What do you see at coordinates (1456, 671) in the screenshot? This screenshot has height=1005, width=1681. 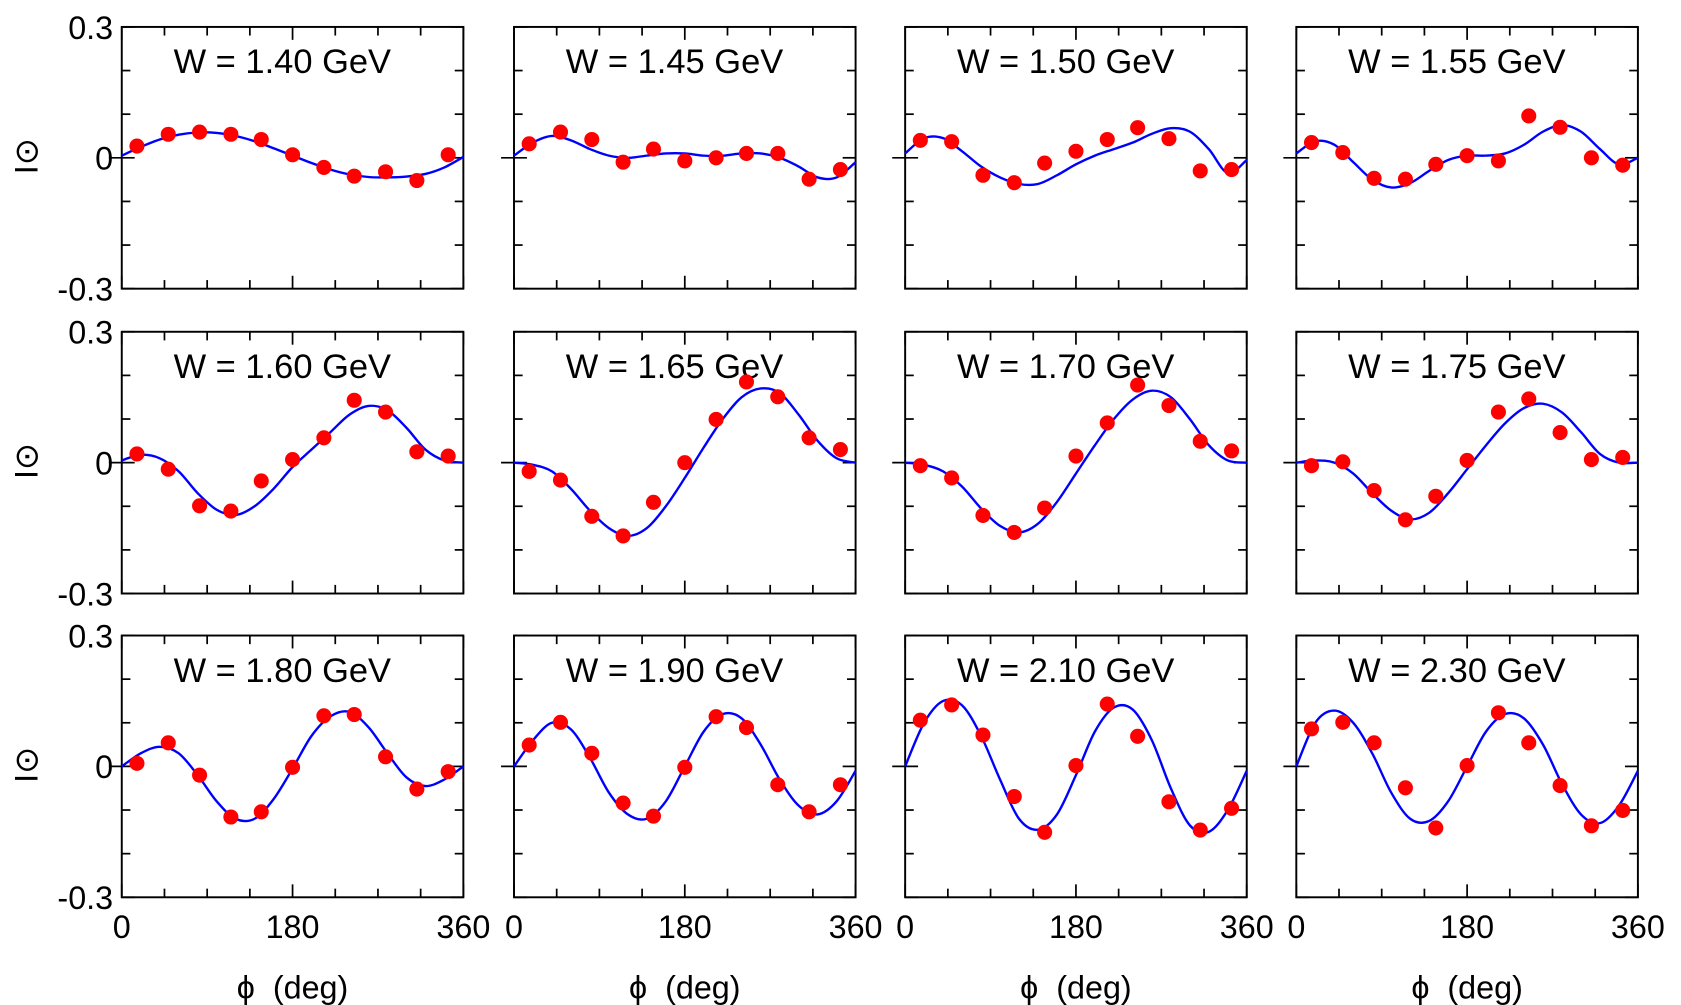 I see `panel-title: W = 2.30 GeV` at bounding box center [1456, 671].